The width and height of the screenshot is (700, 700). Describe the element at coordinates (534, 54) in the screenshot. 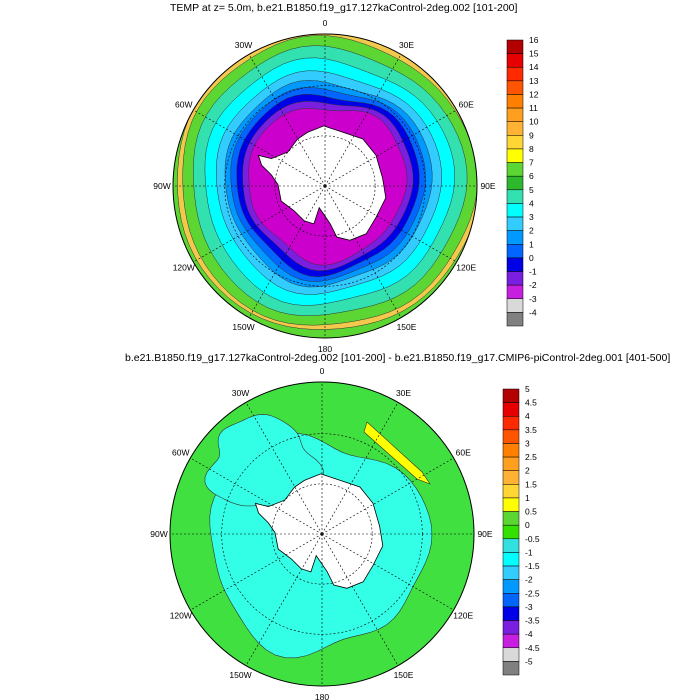

I see `colorbar-label: 15` at that location.